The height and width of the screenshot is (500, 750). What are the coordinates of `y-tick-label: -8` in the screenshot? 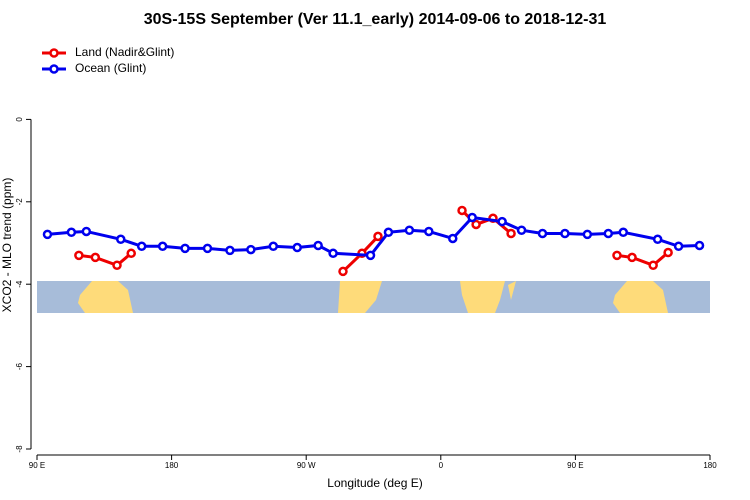 It's located at (19, 449).